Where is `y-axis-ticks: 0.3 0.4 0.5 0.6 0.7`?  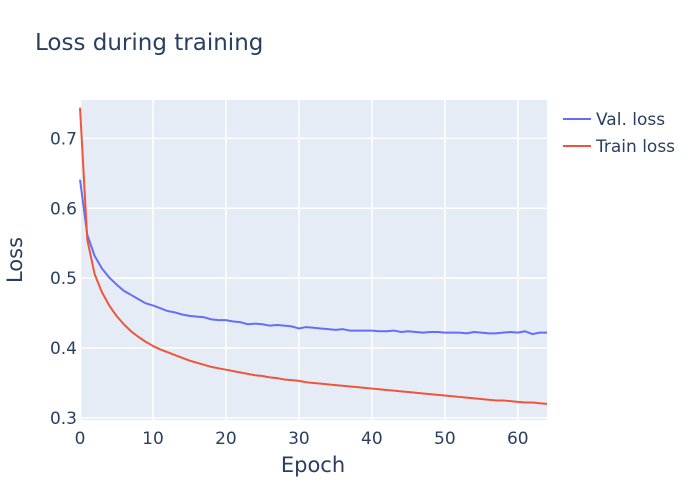 y-axis-ticks: 0.3 0.4 0.5 0.6 0.7 is located at coordinates (63, 278).